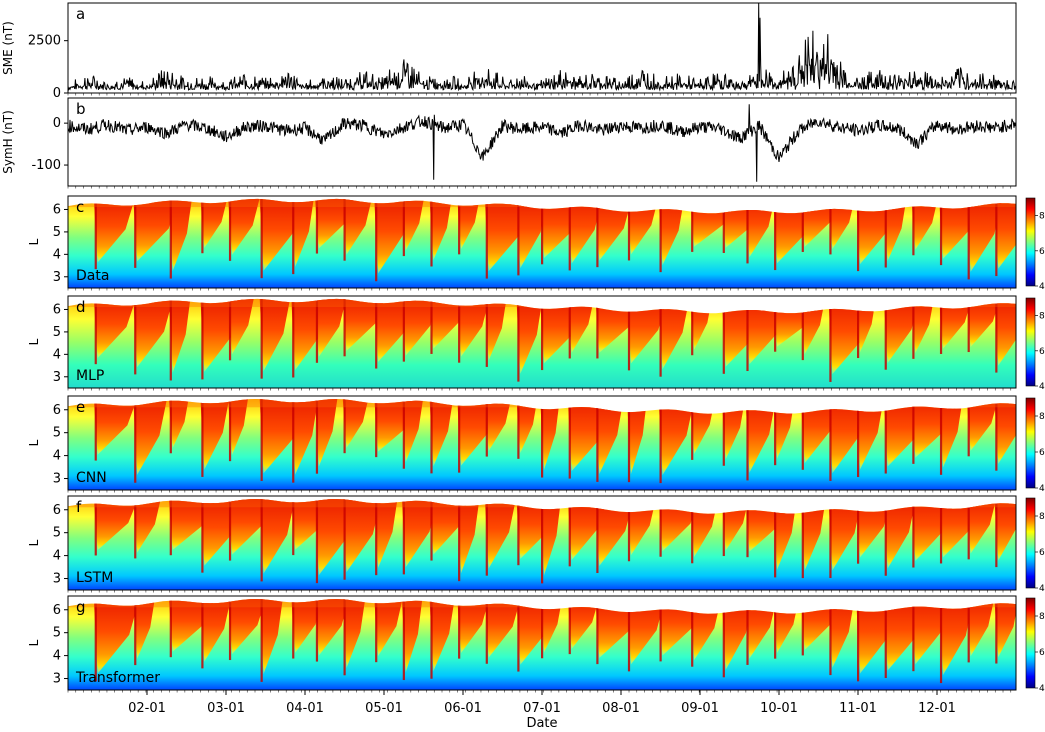 The height and width of the screenshot is (732, 1045). I want to click on panel-letter: f, so click(79, 507).